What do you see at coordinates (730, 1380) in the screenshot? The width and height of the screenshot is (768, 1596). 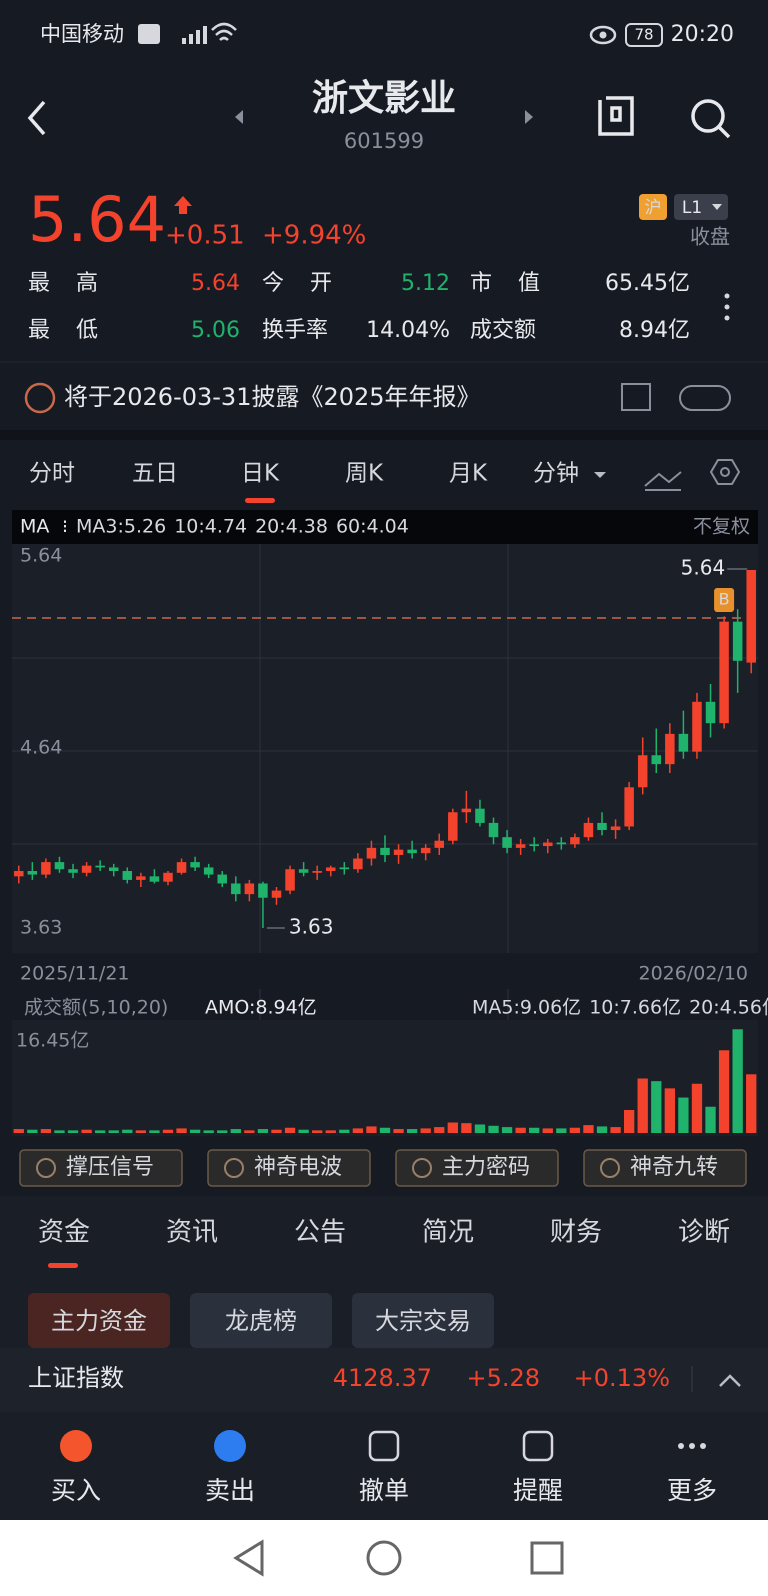 I see `expand-button` at bounding box center [730, 1380].